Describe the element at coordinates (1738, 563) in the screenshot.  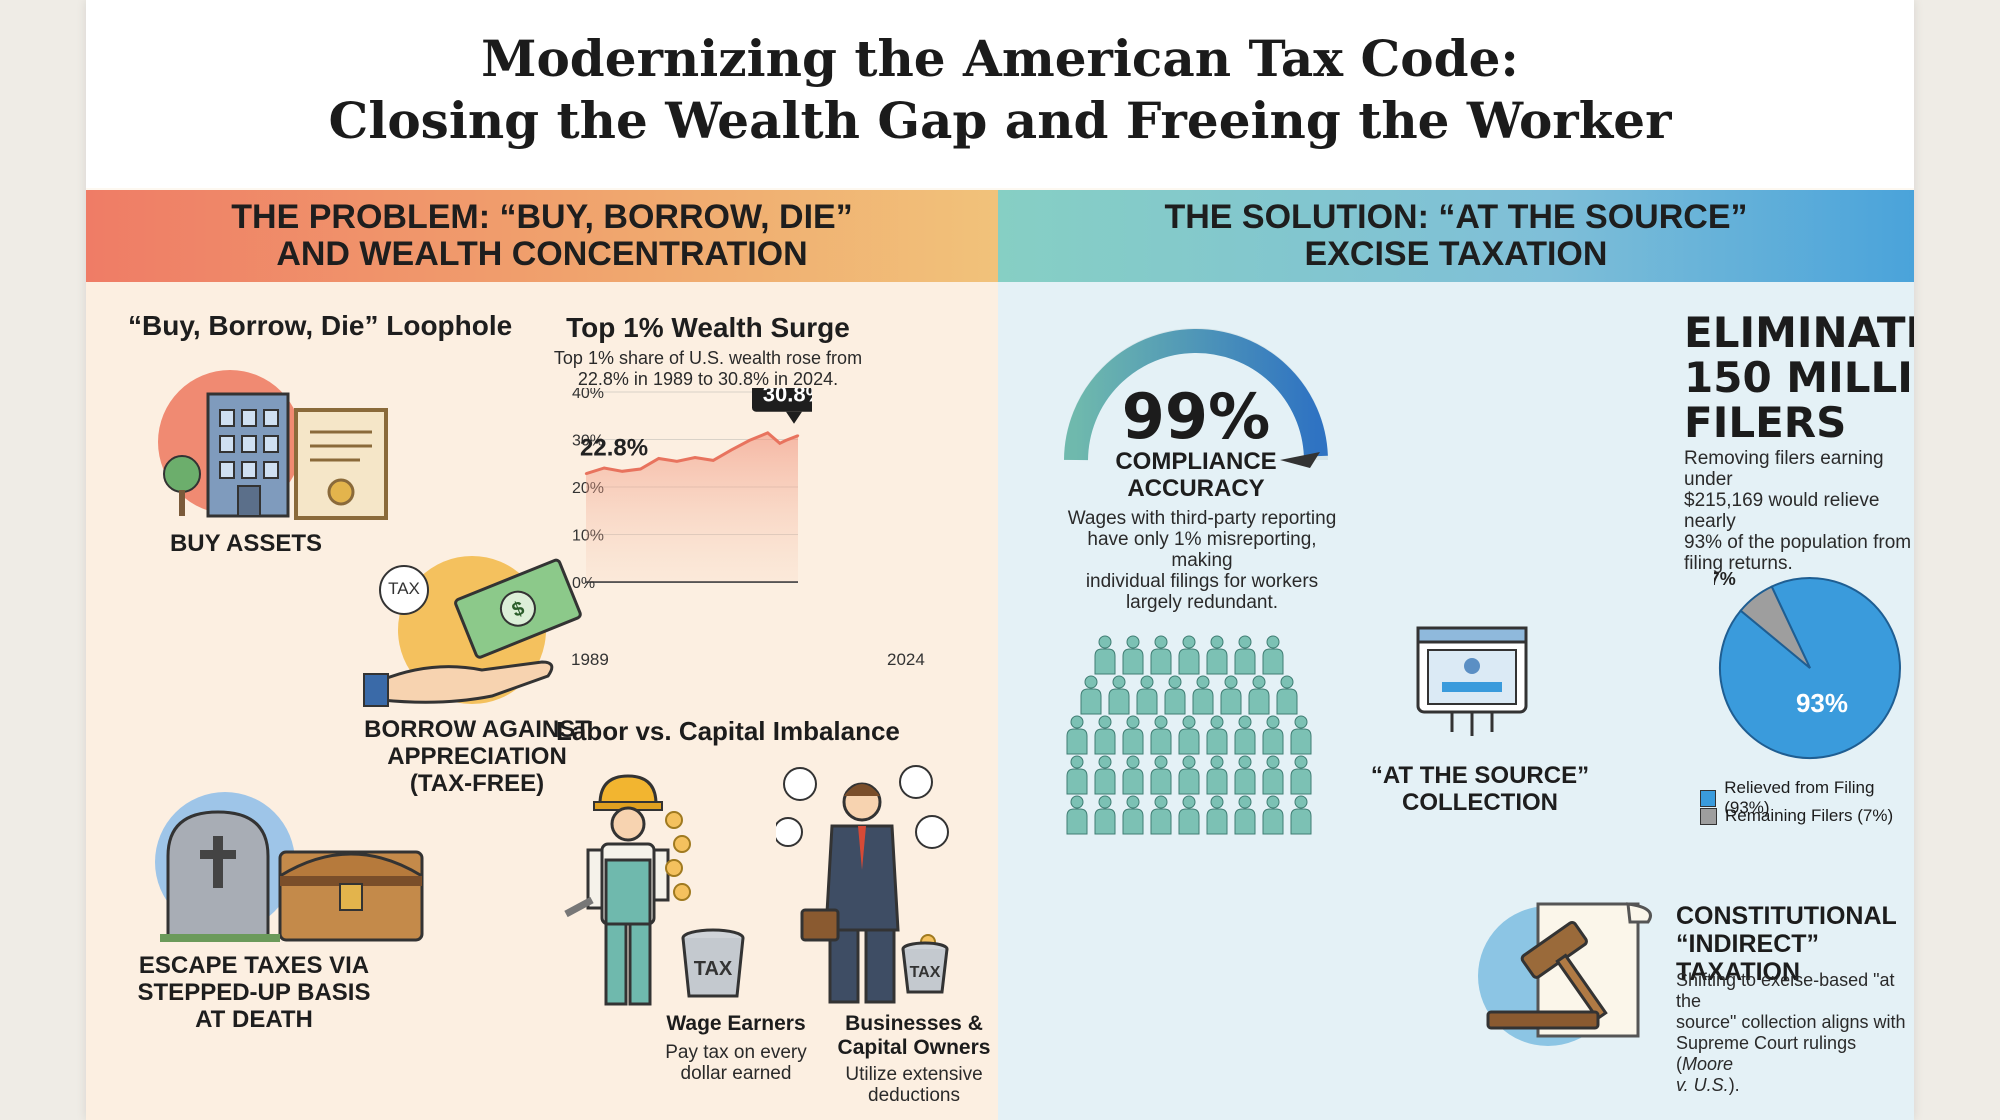
I see `filers-desc-line-4: filing returns.` at that location.